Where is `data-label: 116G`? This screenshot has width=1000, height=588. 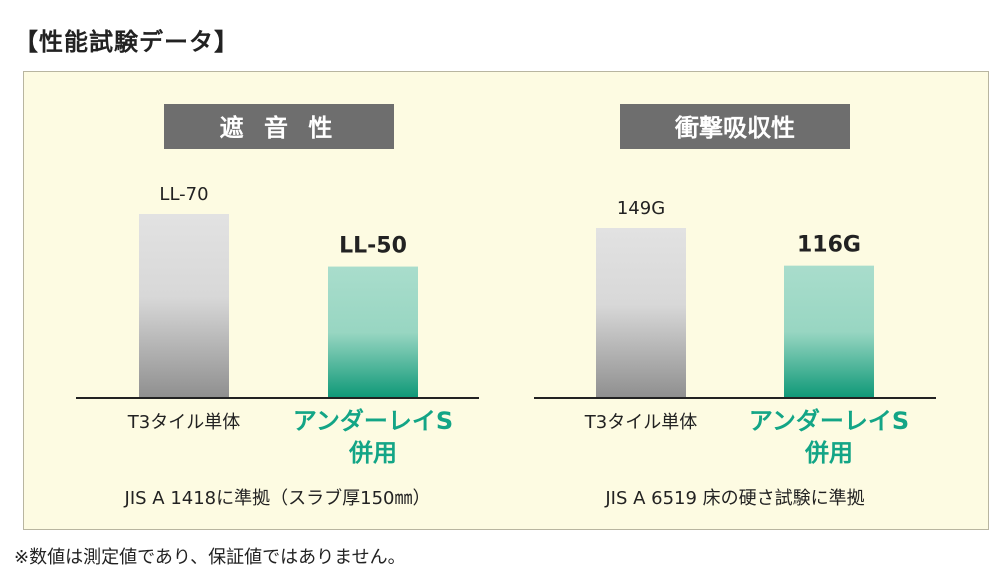 data-label: 116G is located at coordinates (829, 245).